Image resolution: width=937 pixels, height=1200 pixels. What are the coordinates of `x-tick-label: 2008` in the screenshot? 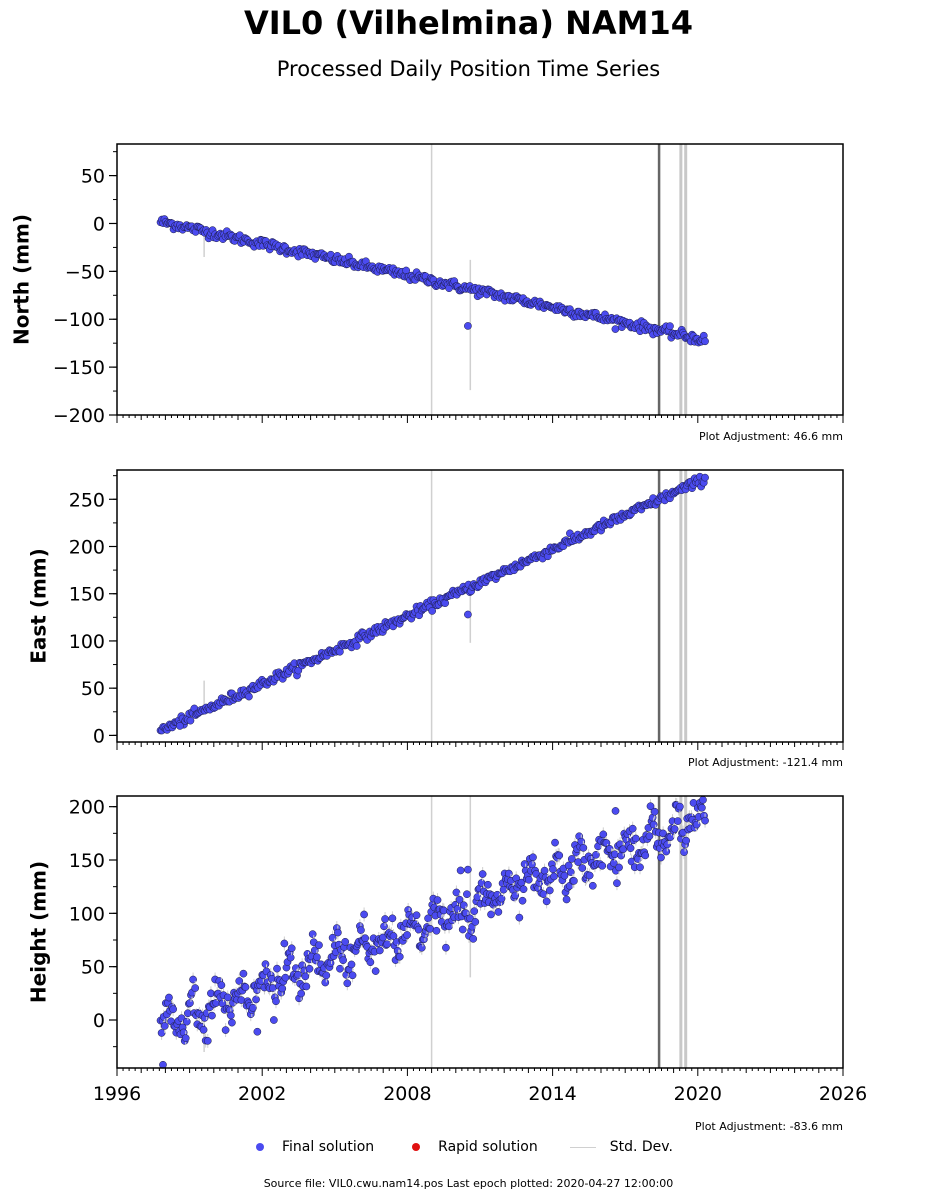 It's located at (407, 1094).